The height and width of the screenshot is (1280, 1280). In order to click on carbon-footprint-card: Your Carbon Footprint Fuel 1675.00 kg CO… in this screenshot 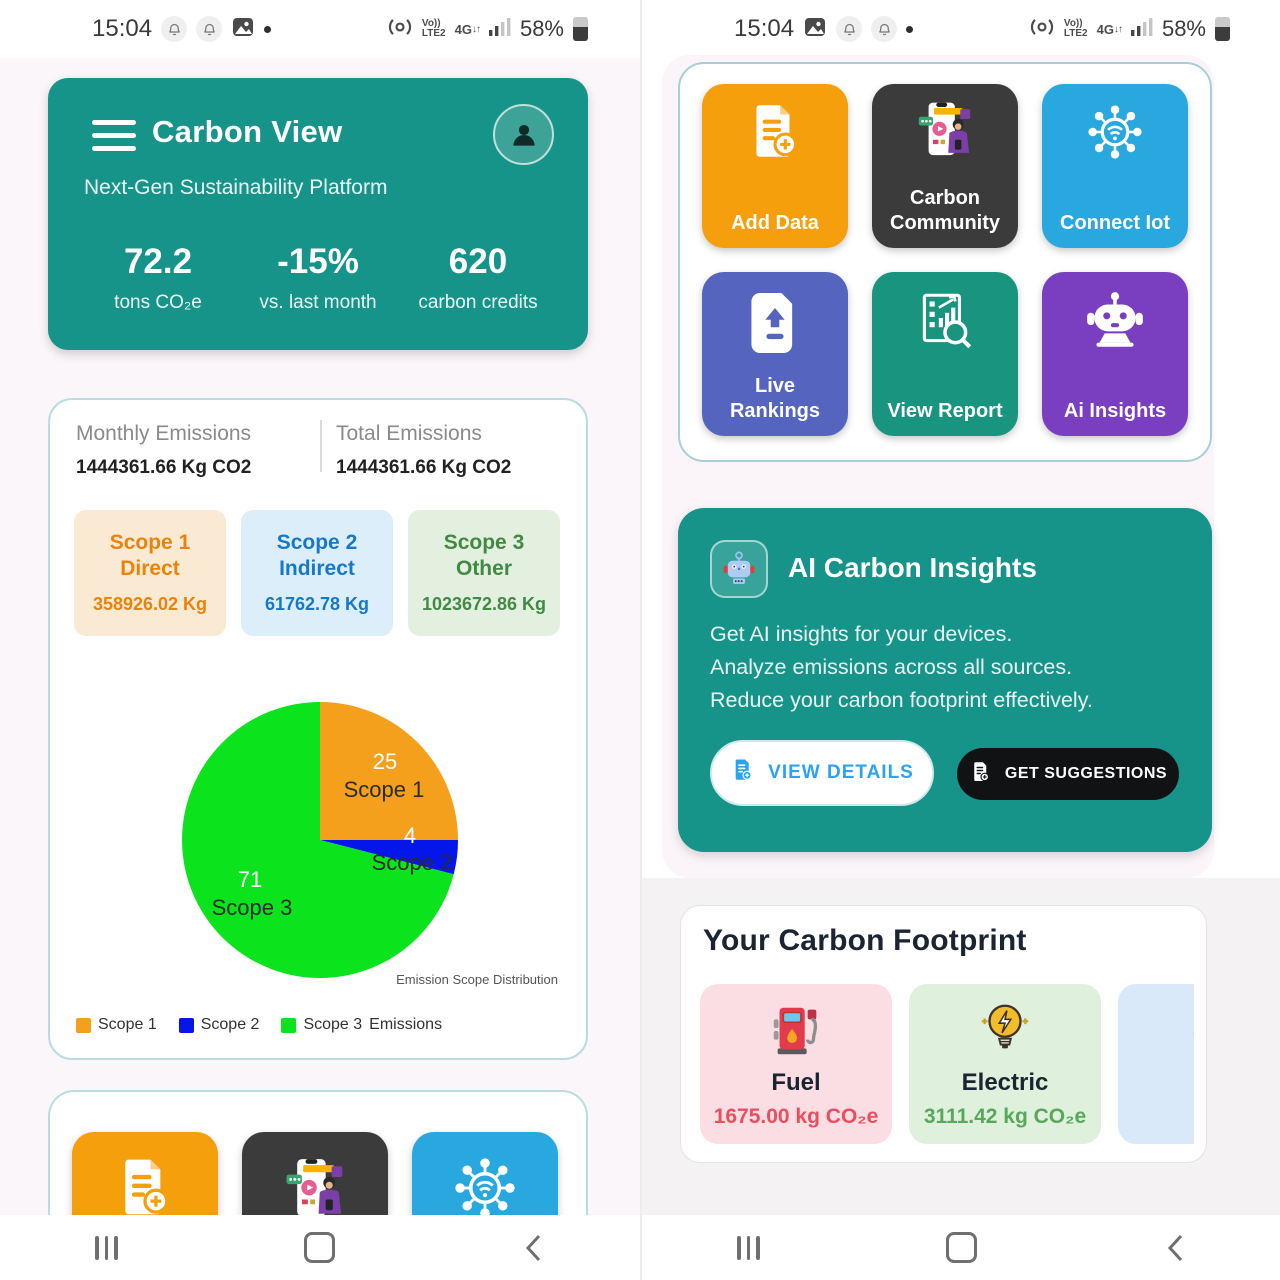, I will do `click(943, 1034)`.